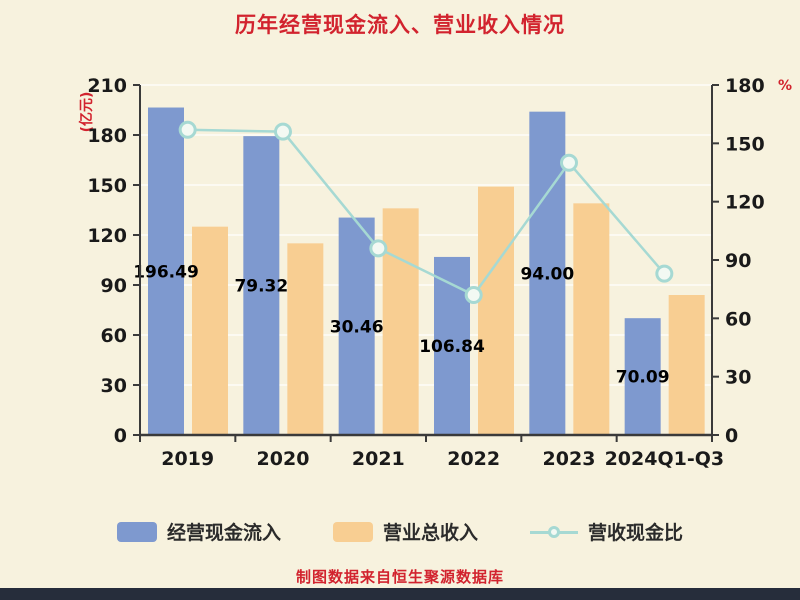  I want to click on legend-item-revenue: 营业总收入, so click(405, 531).